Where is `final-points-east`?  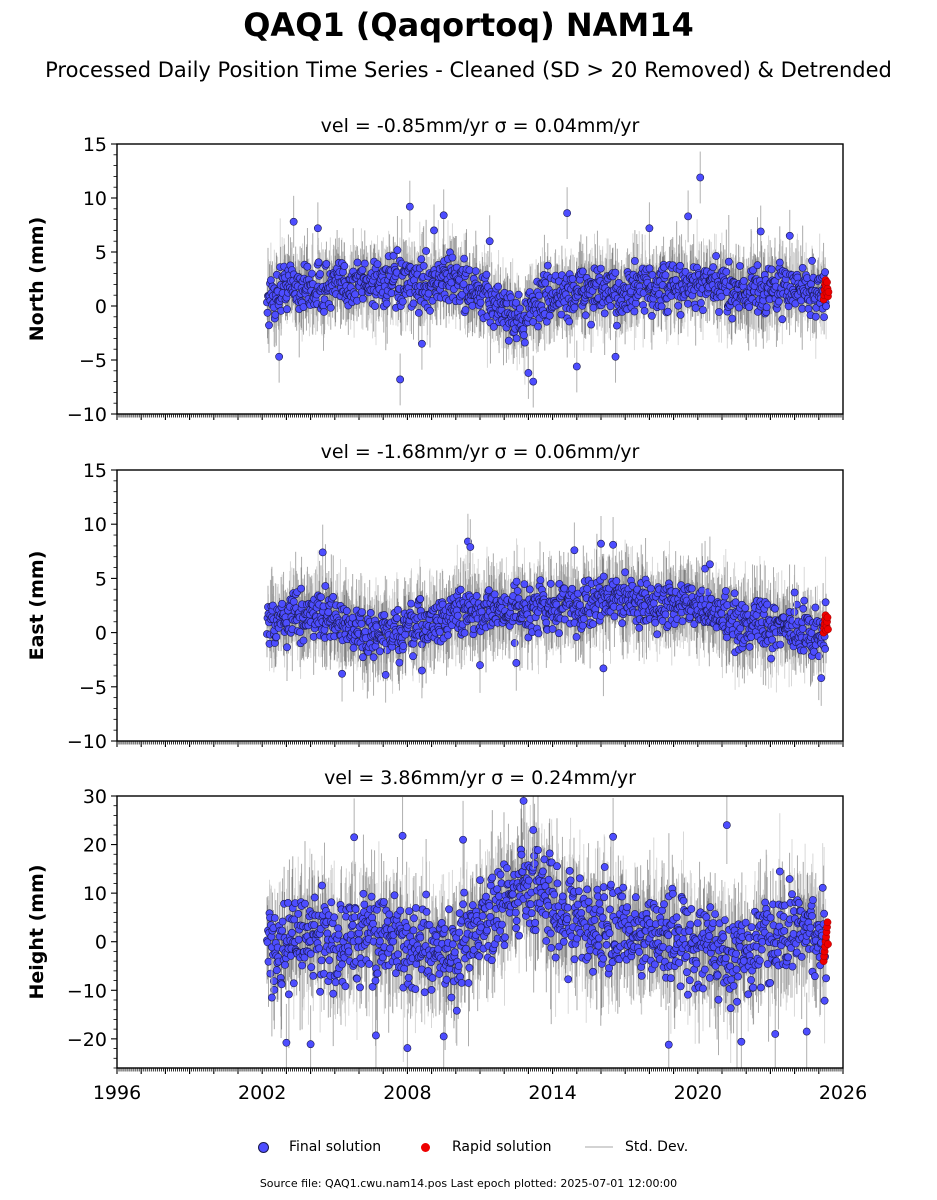 final-points-east is located at coordinates (546, 609).